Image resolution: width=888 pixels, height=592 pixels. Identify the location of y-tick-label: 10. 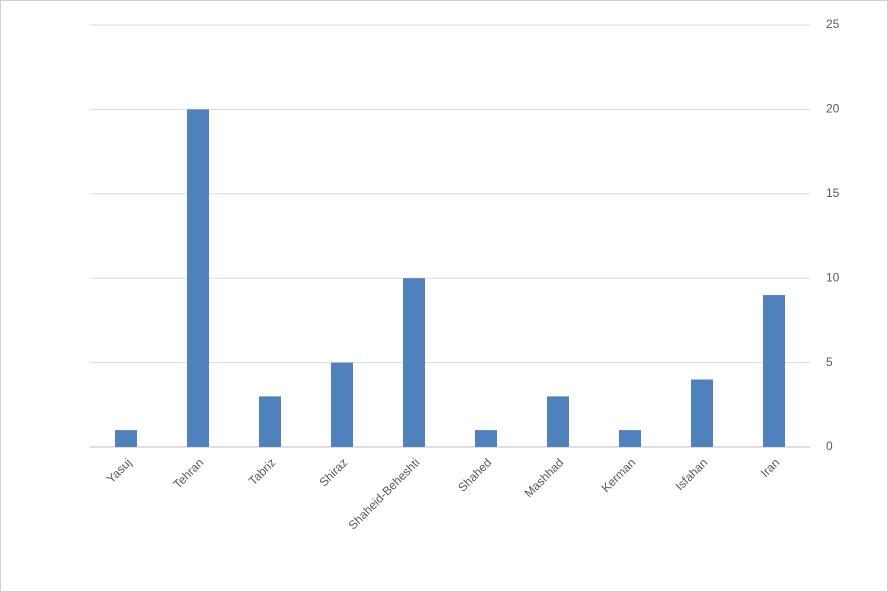
(833, 277).